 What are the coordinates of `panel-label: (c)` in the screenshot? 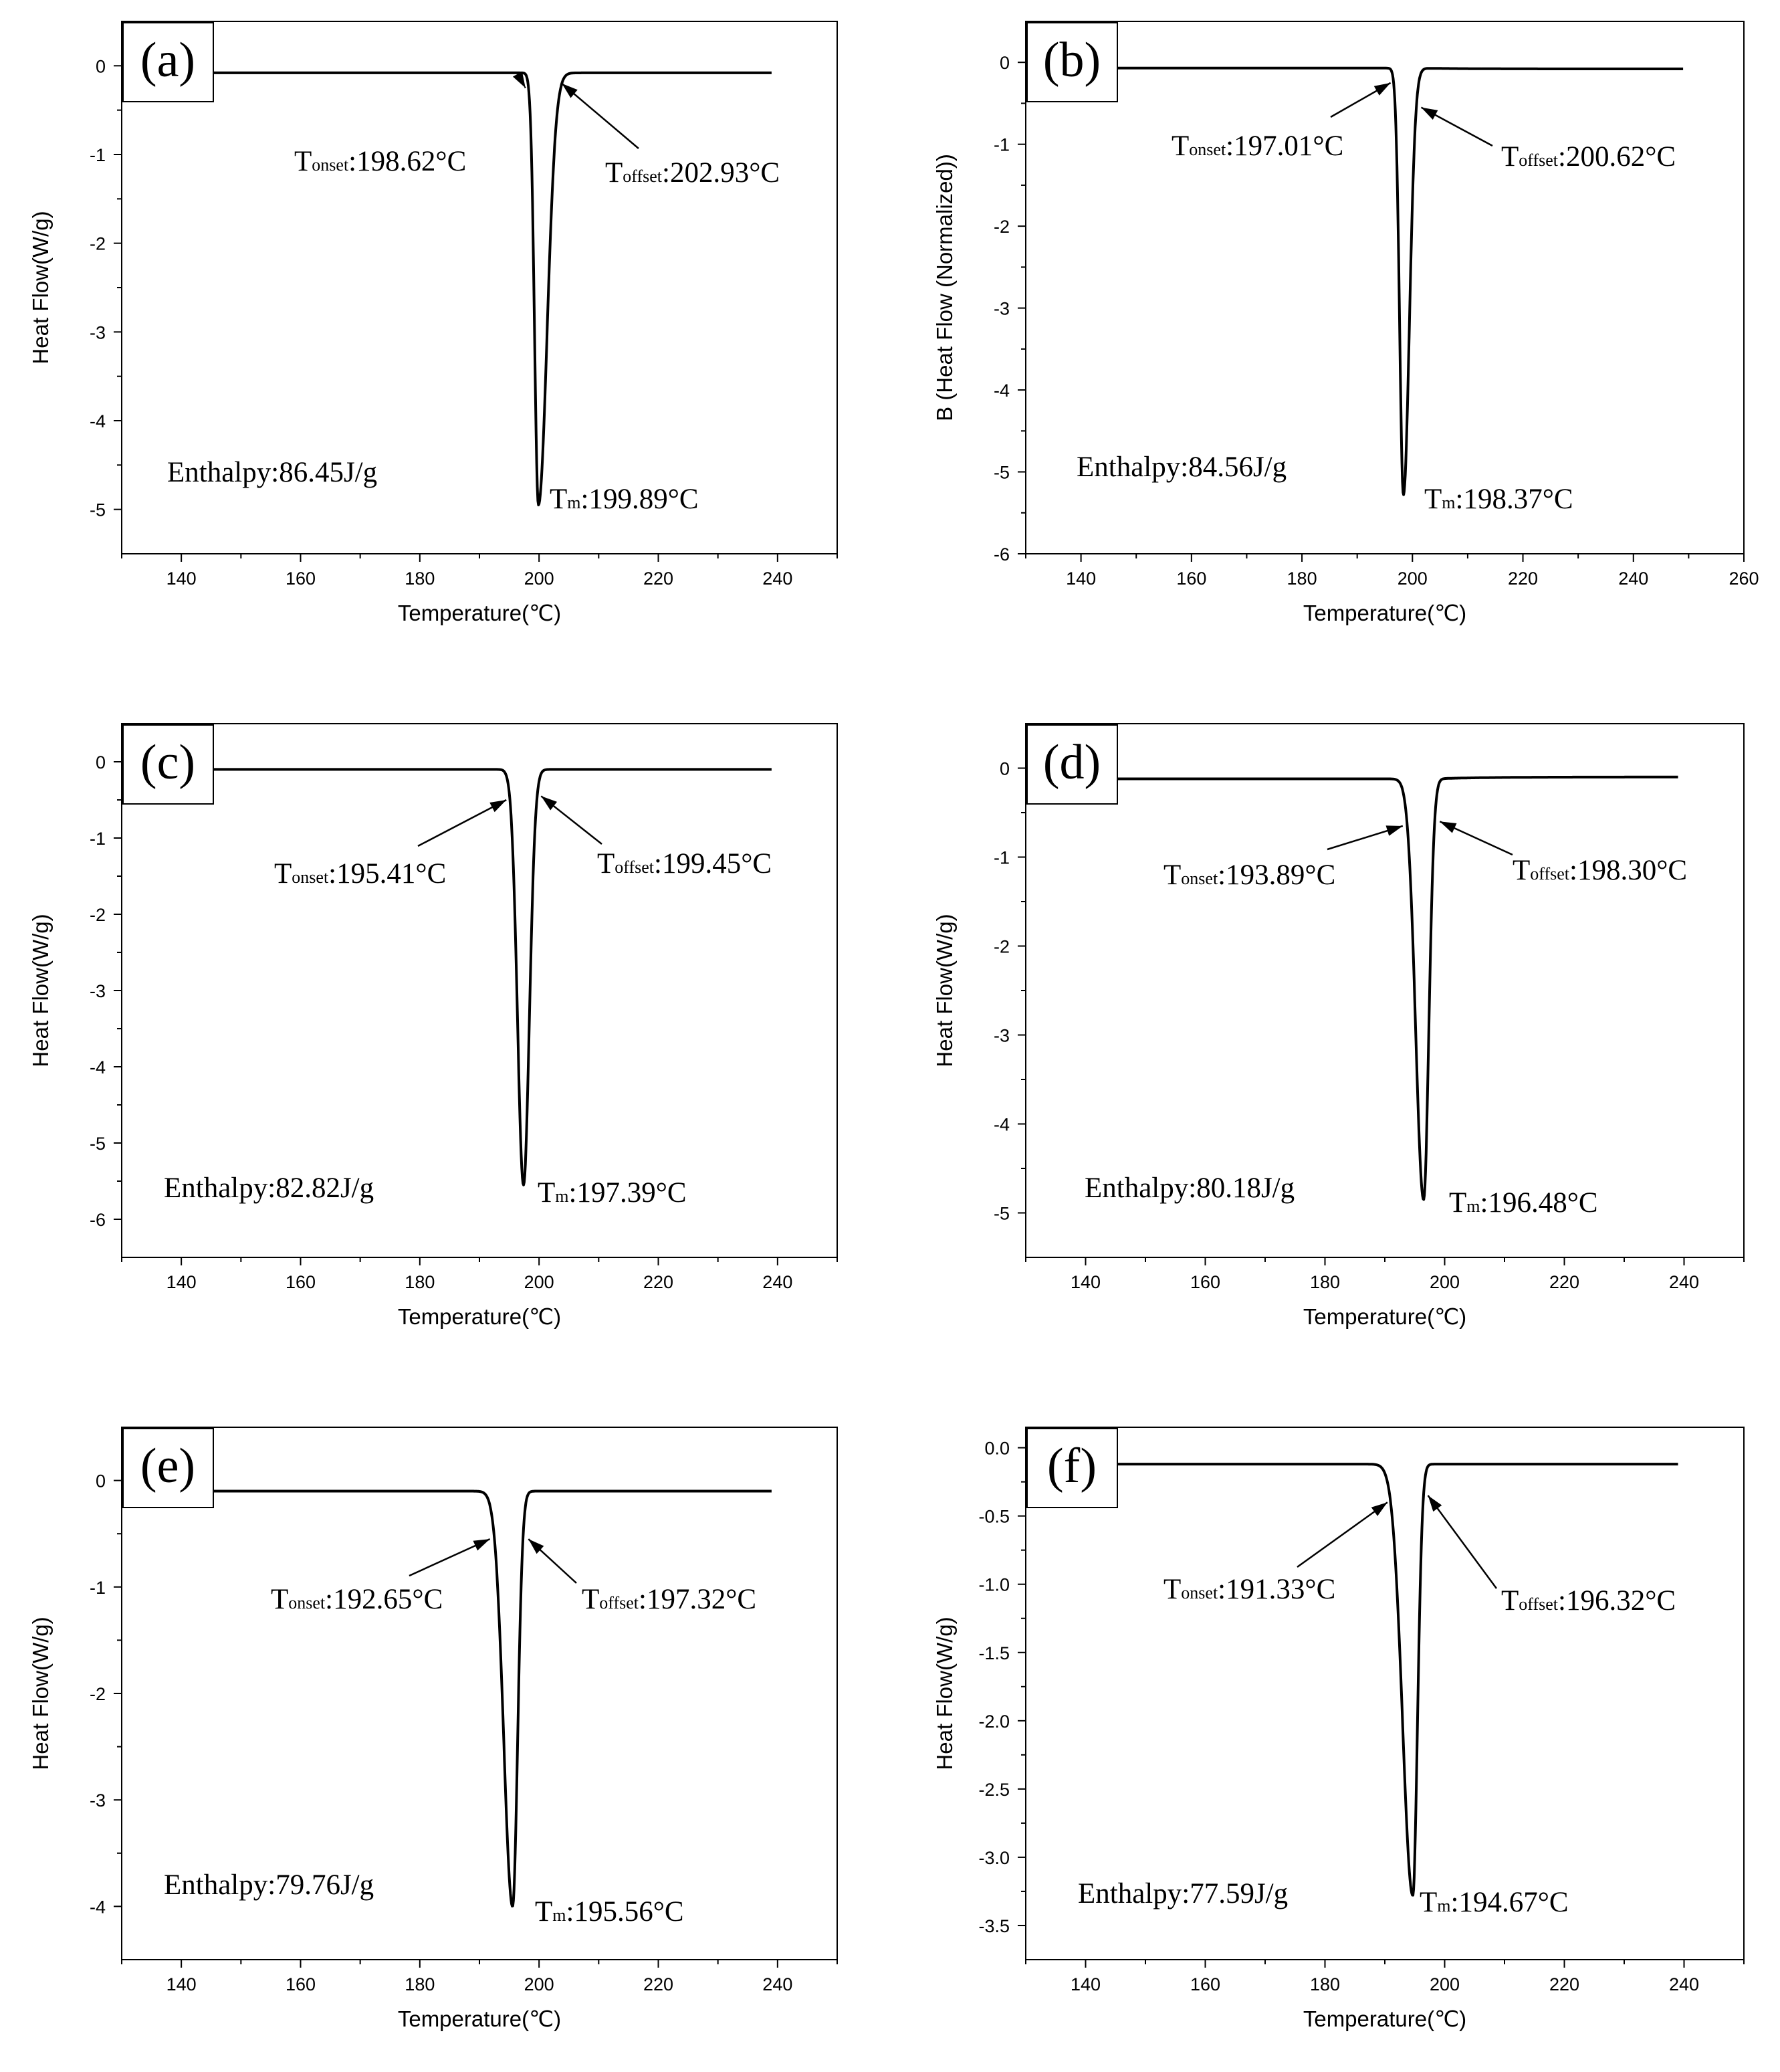 It's located at (168, 763).